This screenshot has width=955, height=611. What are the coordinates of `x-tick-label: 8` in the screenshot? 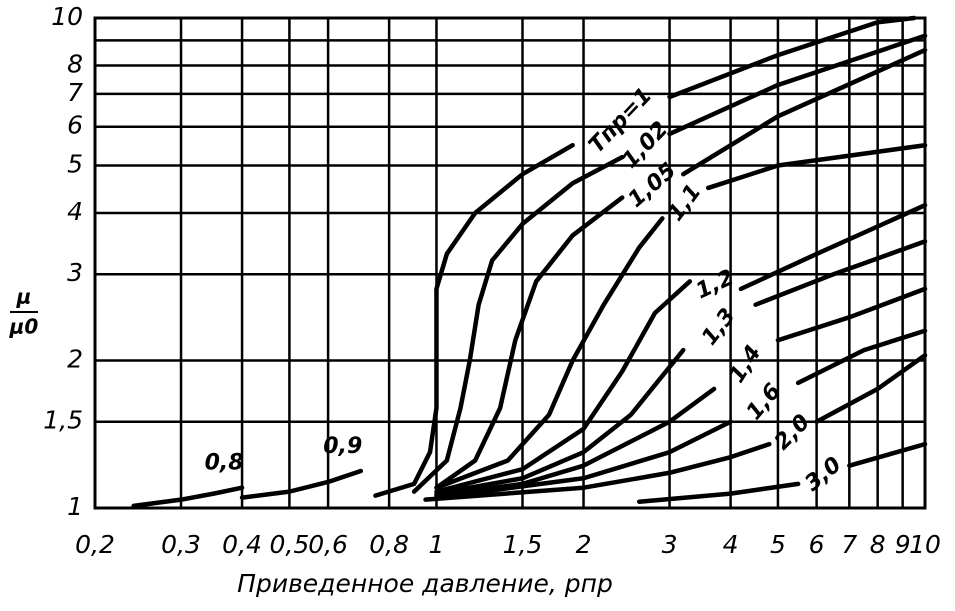 It's located at (878, 544).